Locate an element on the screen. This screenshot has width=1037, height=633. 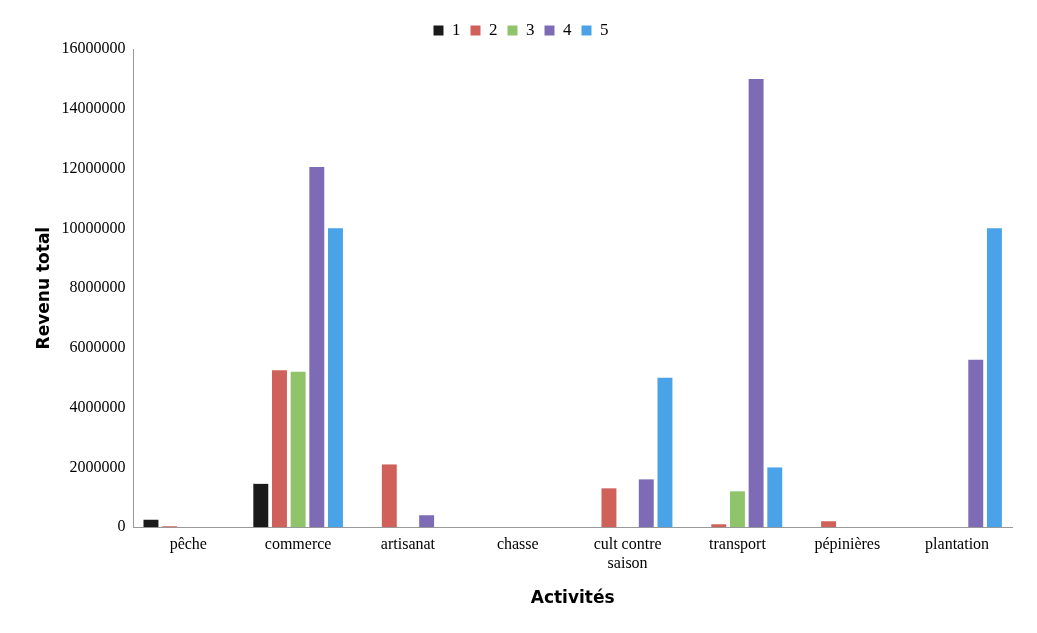
y-tick-label: 16000000 is located at coordinates (93, 48).